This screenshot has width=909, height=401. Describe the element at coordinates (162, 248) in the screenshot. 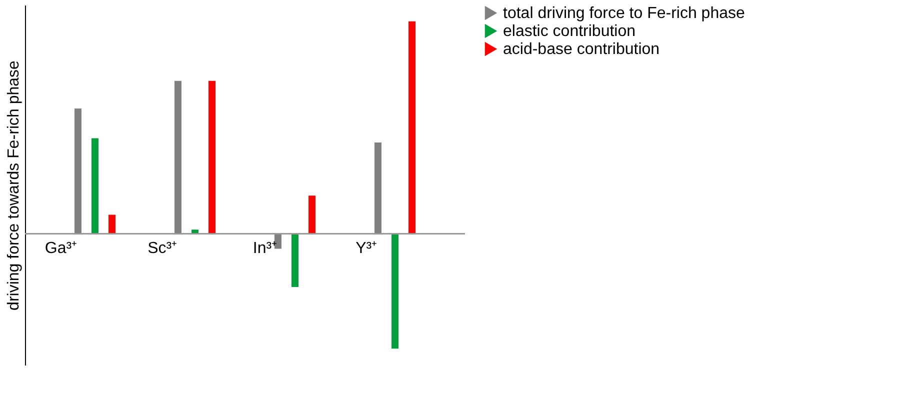

I see `x-tick-label: Sc³⁺` at that location.